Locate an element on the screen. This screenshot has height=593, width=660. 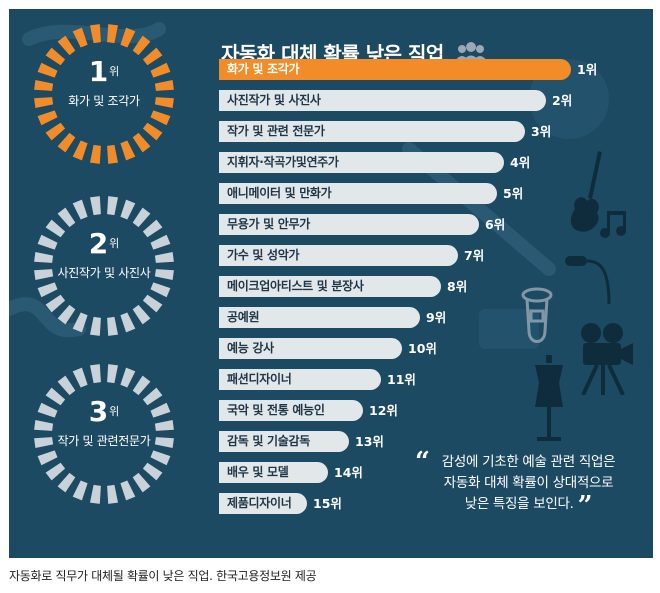
ranking-row: 화가 및 조각가 1위 is located at coordinates (420, 69).